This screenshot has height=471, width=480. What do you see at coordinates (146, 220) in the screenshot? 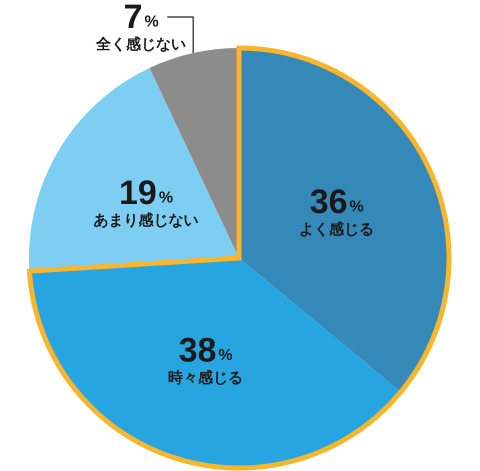
I see `slice-label: あまり感じない` at bounding box center [146, 220].